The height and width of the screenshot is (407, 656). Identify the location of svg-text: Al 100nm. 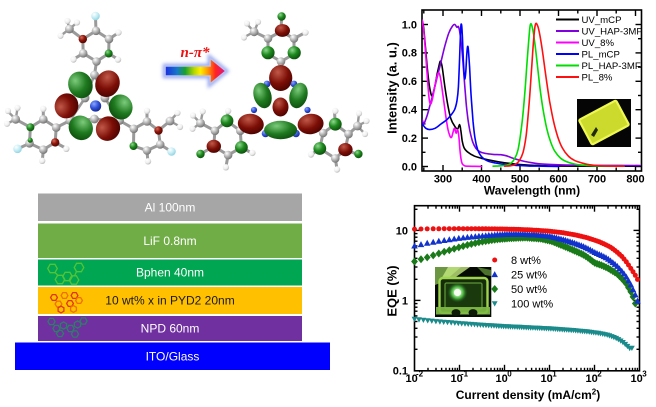
(170, 207).